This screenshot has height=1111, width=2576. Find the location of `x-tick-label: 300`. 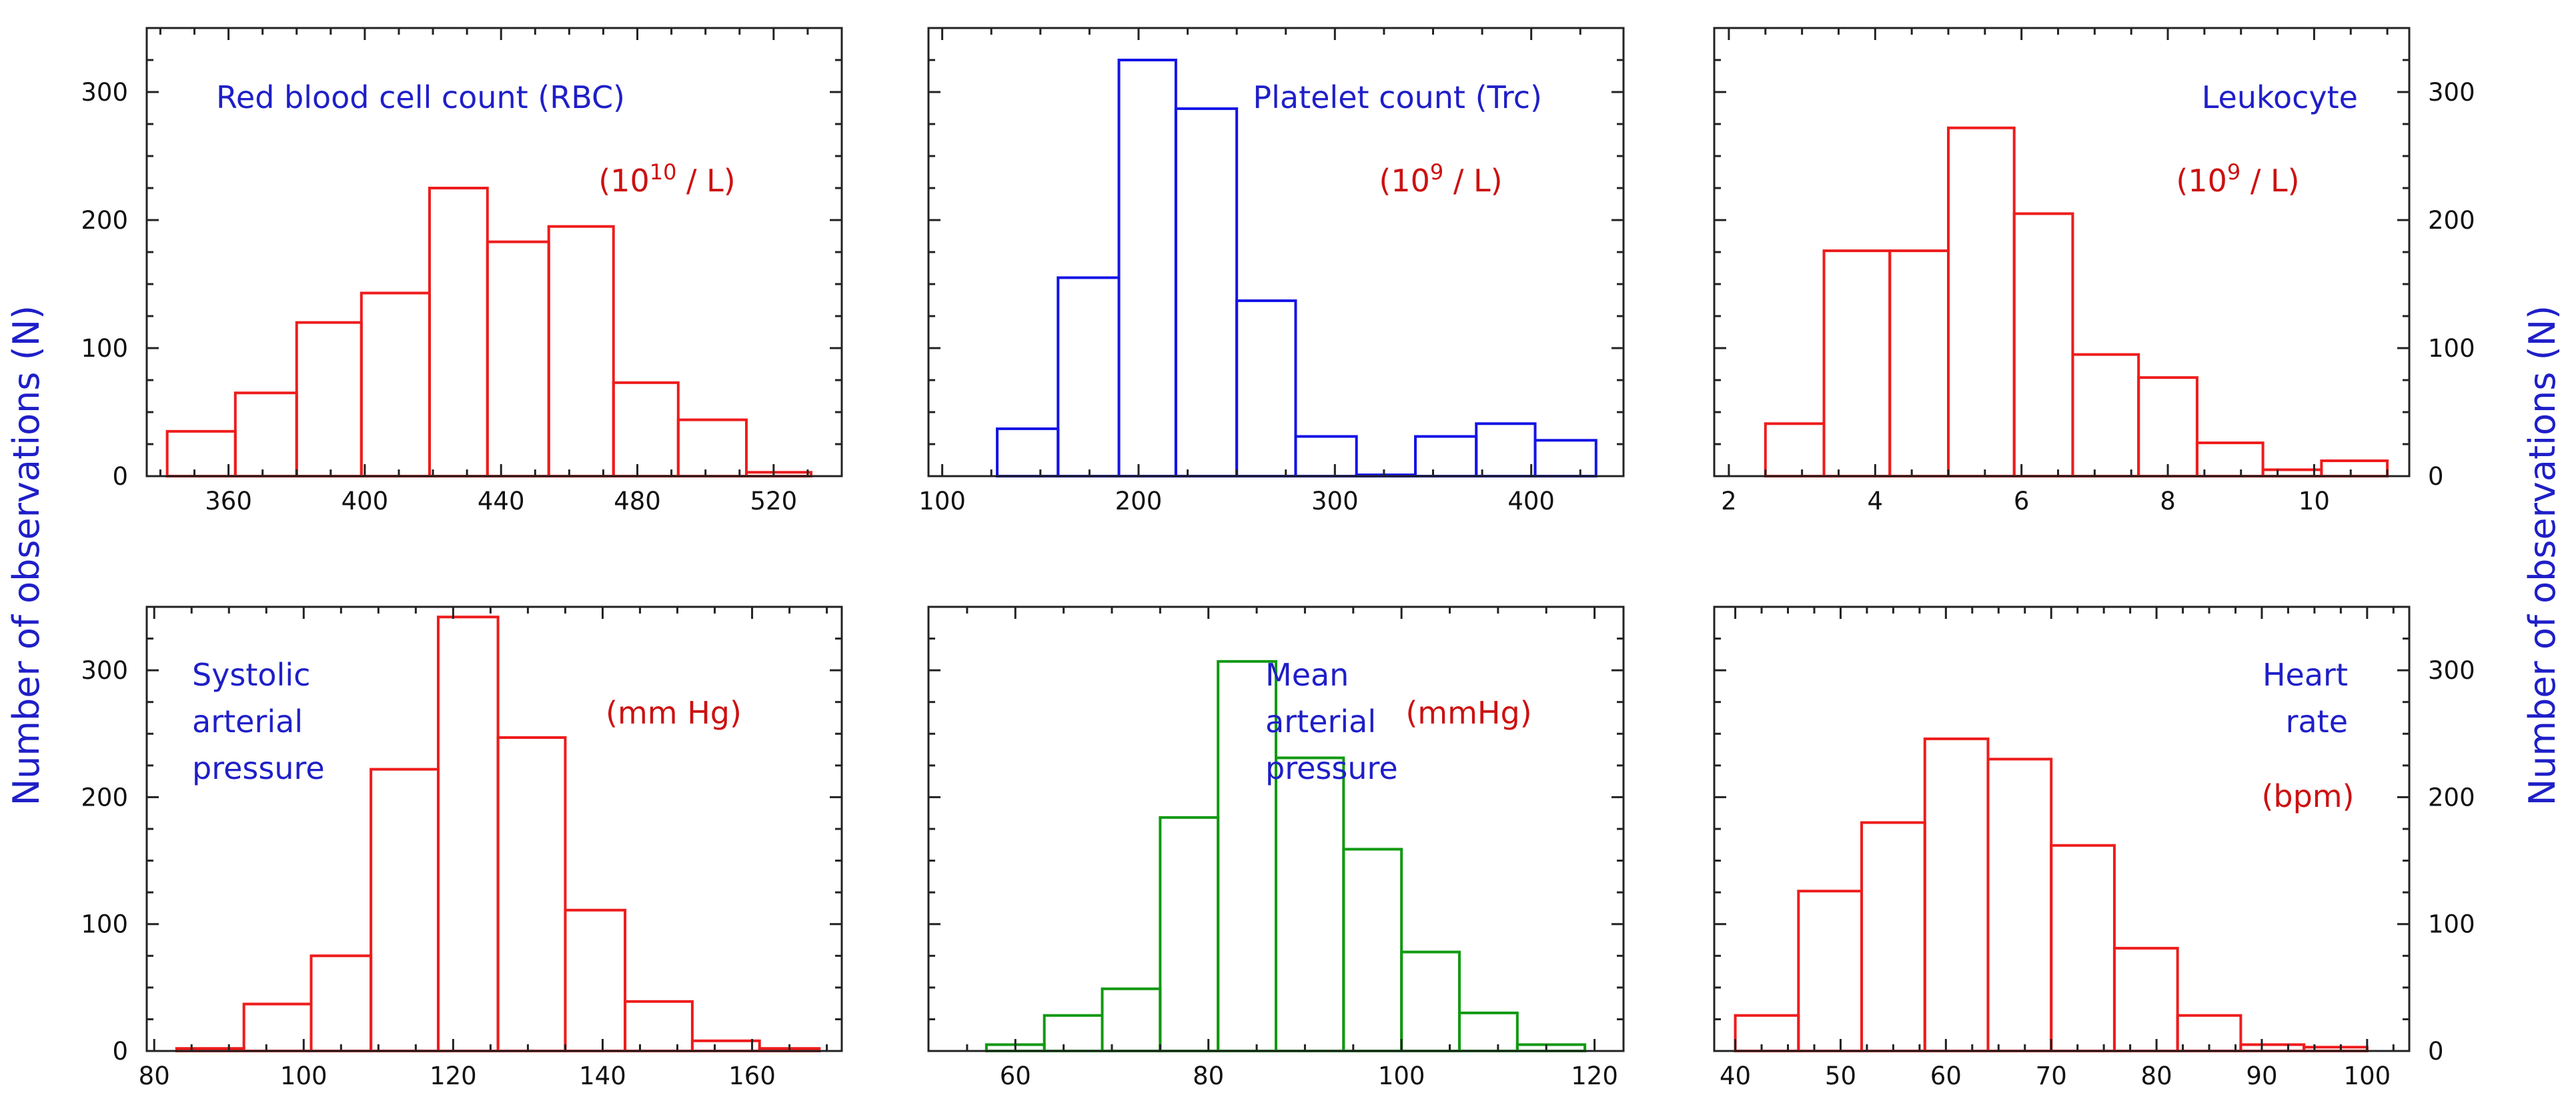

x-tick-label: 300 is located at coordinates (1335, 501).